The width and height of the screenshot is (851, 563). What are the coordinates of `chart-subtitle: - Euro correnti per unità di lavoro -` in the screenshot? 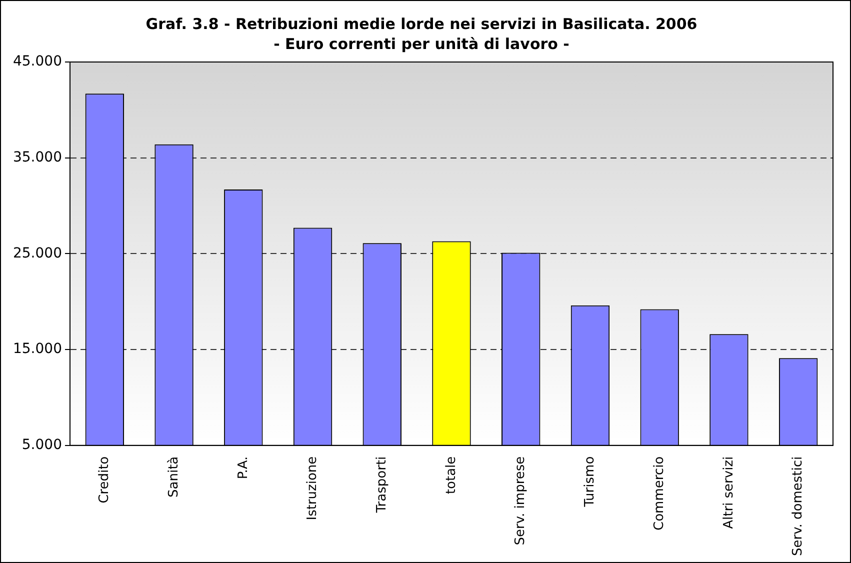 It's located at (422, 43).